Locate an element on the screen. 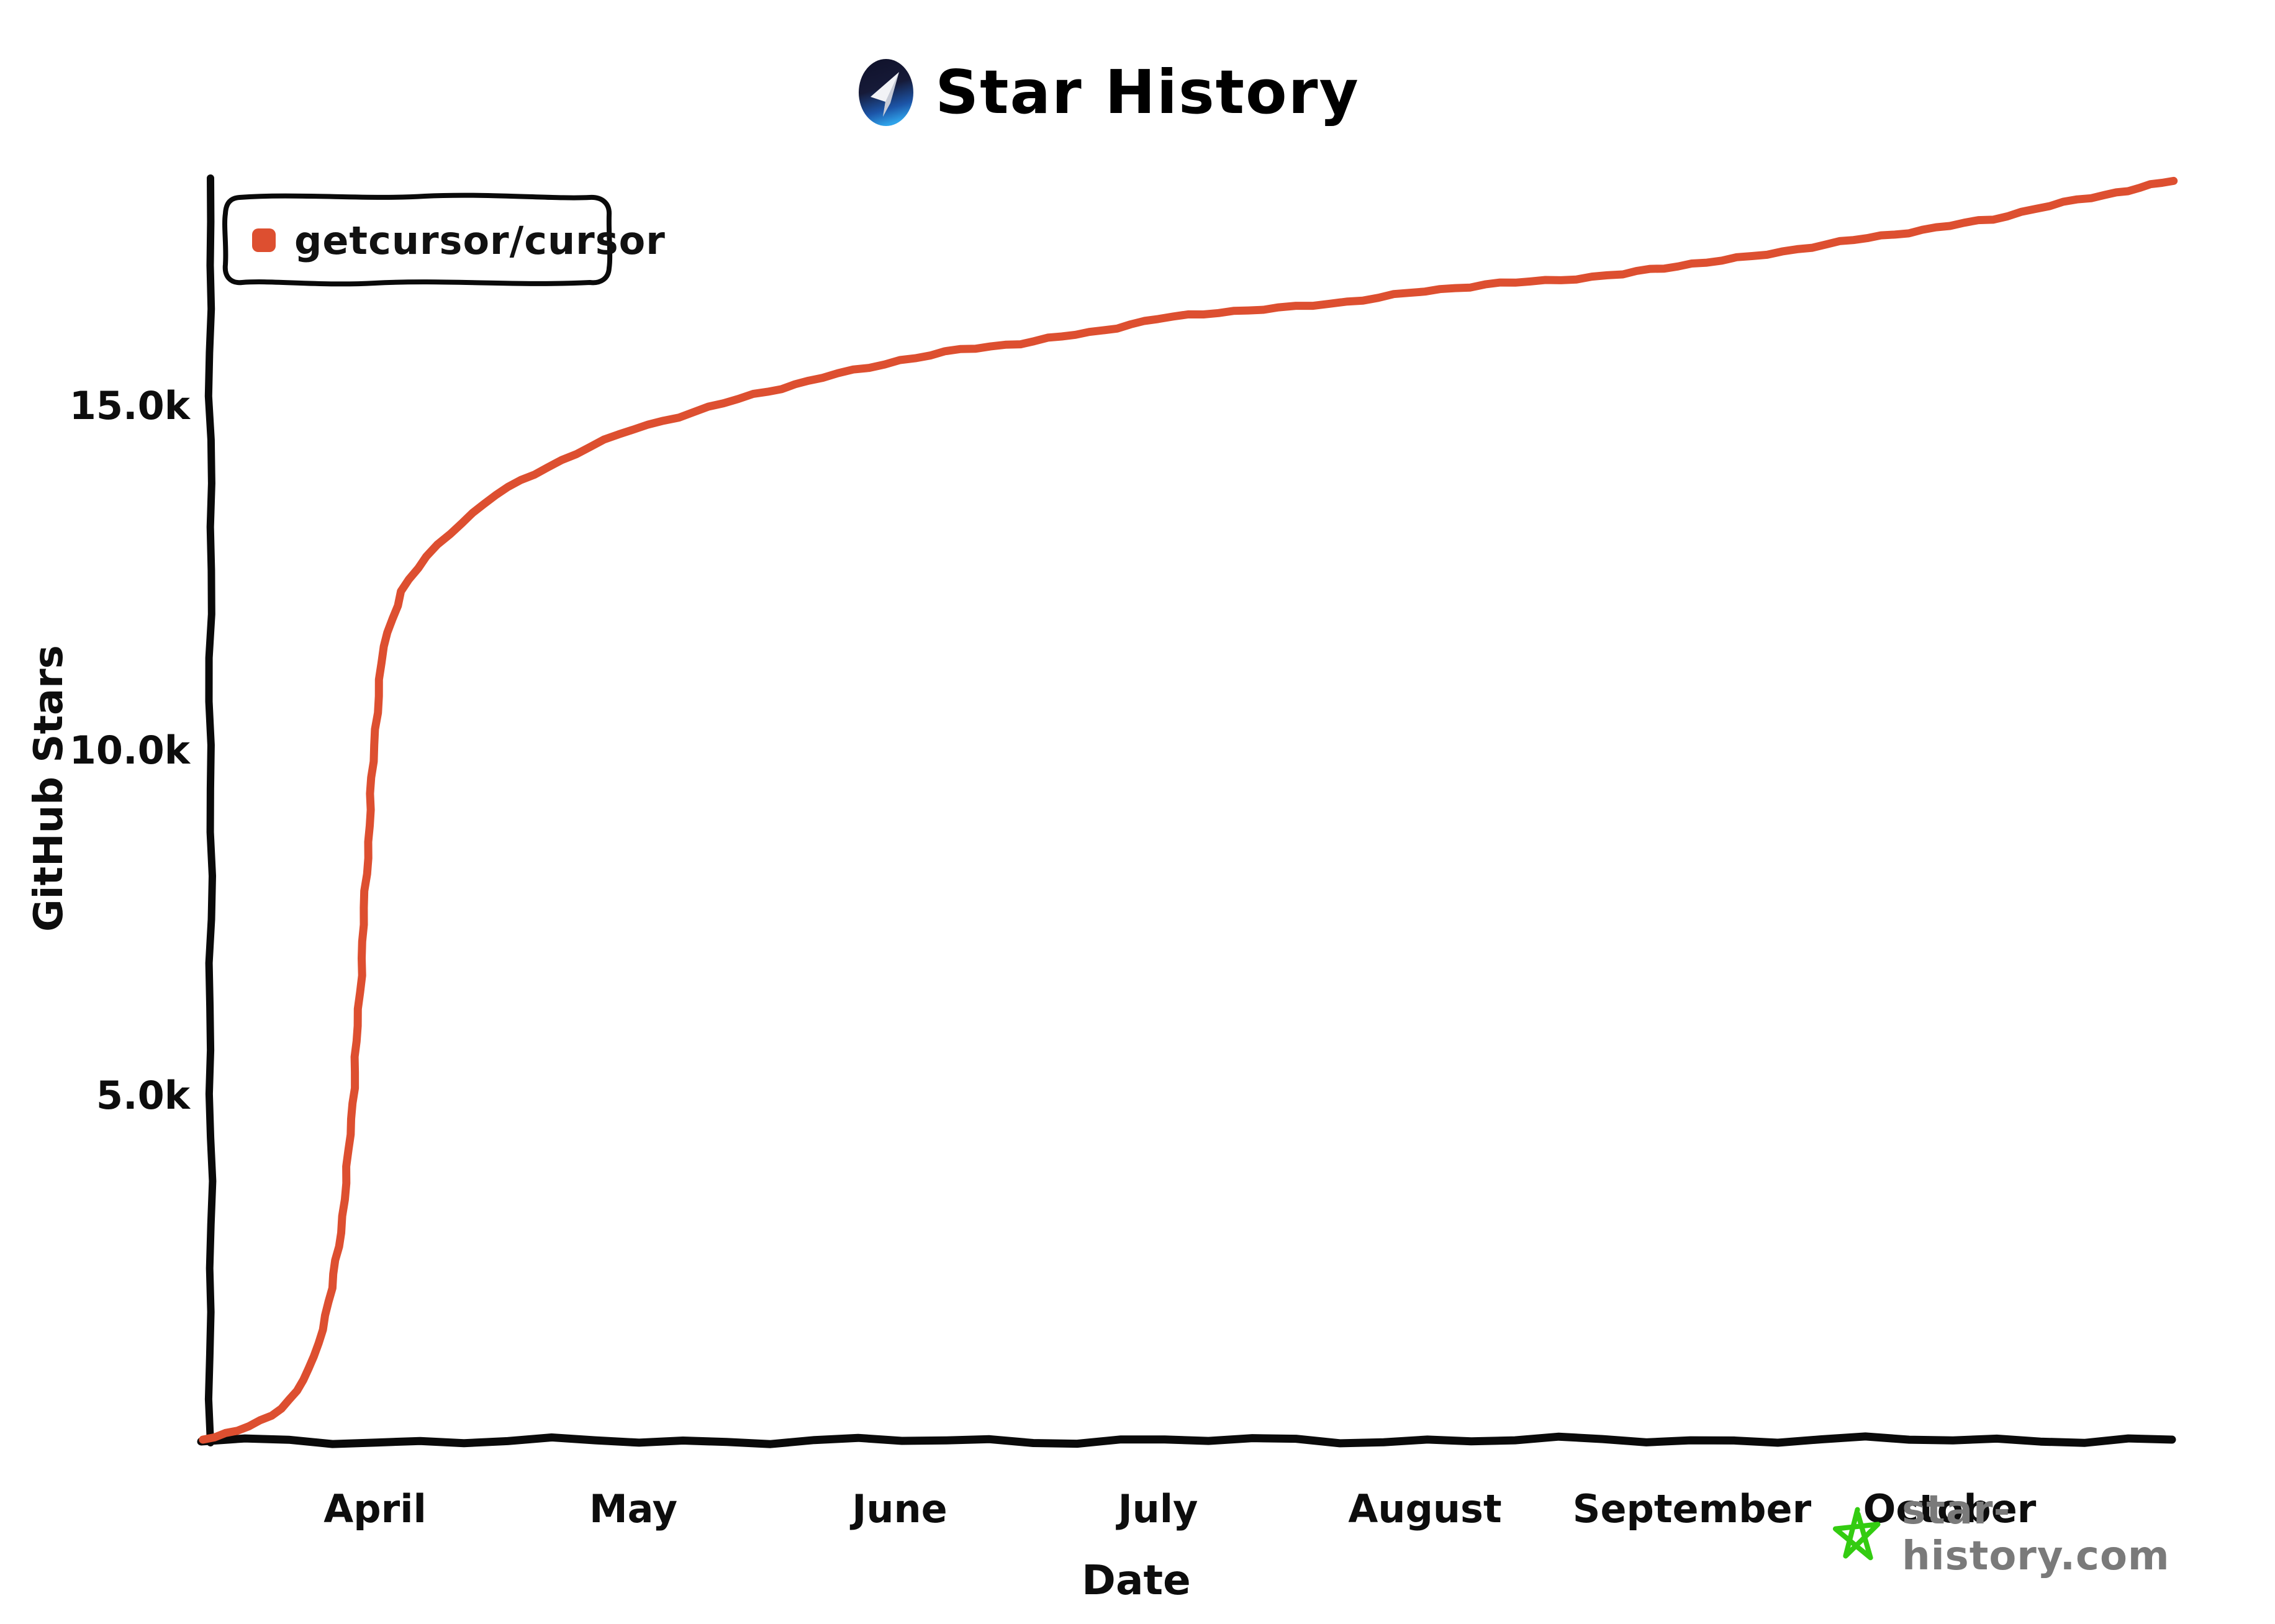 Image resolution: width=2275 pixels, height=1624 pixels. legend-series-label: getcursor/cursor is located at coordinates (480, 240).